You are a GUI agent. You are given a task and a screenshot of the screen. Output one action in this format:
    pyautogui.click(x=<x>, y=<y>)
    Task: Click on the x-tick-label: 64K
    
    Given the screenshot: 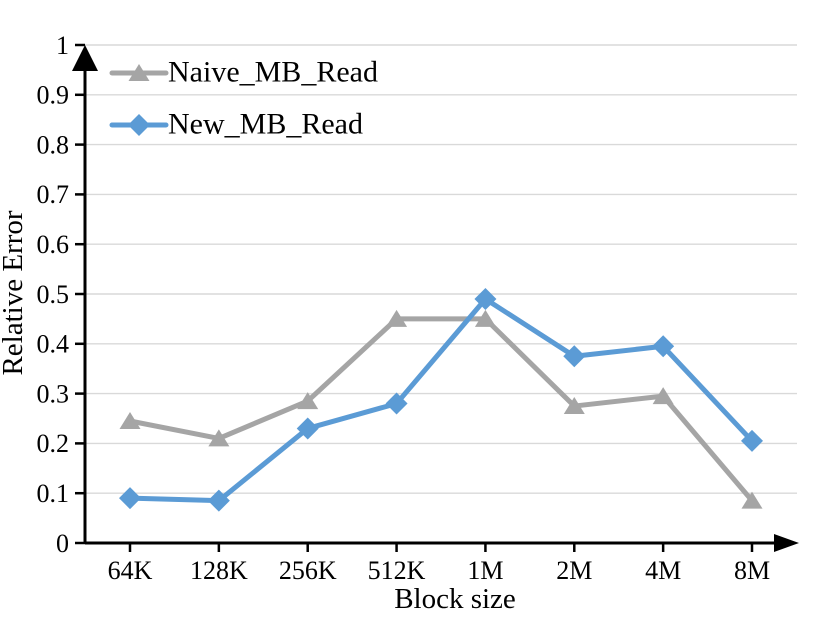 What is the action you would take?
    pyautogui.click(x=130, y=570)
    